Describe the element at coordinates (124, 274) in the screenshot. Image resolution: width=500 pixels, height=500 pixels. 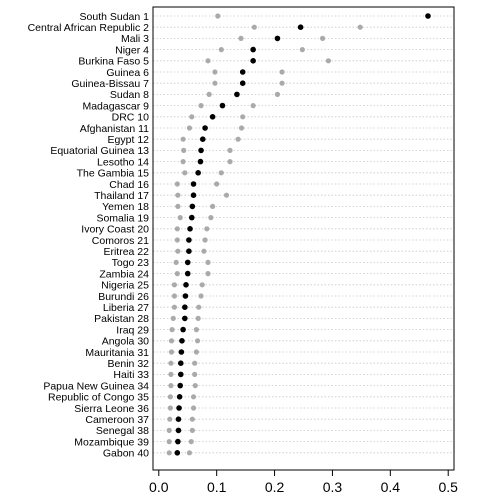
I see `y-tick-label: Zambia 24` at that location.